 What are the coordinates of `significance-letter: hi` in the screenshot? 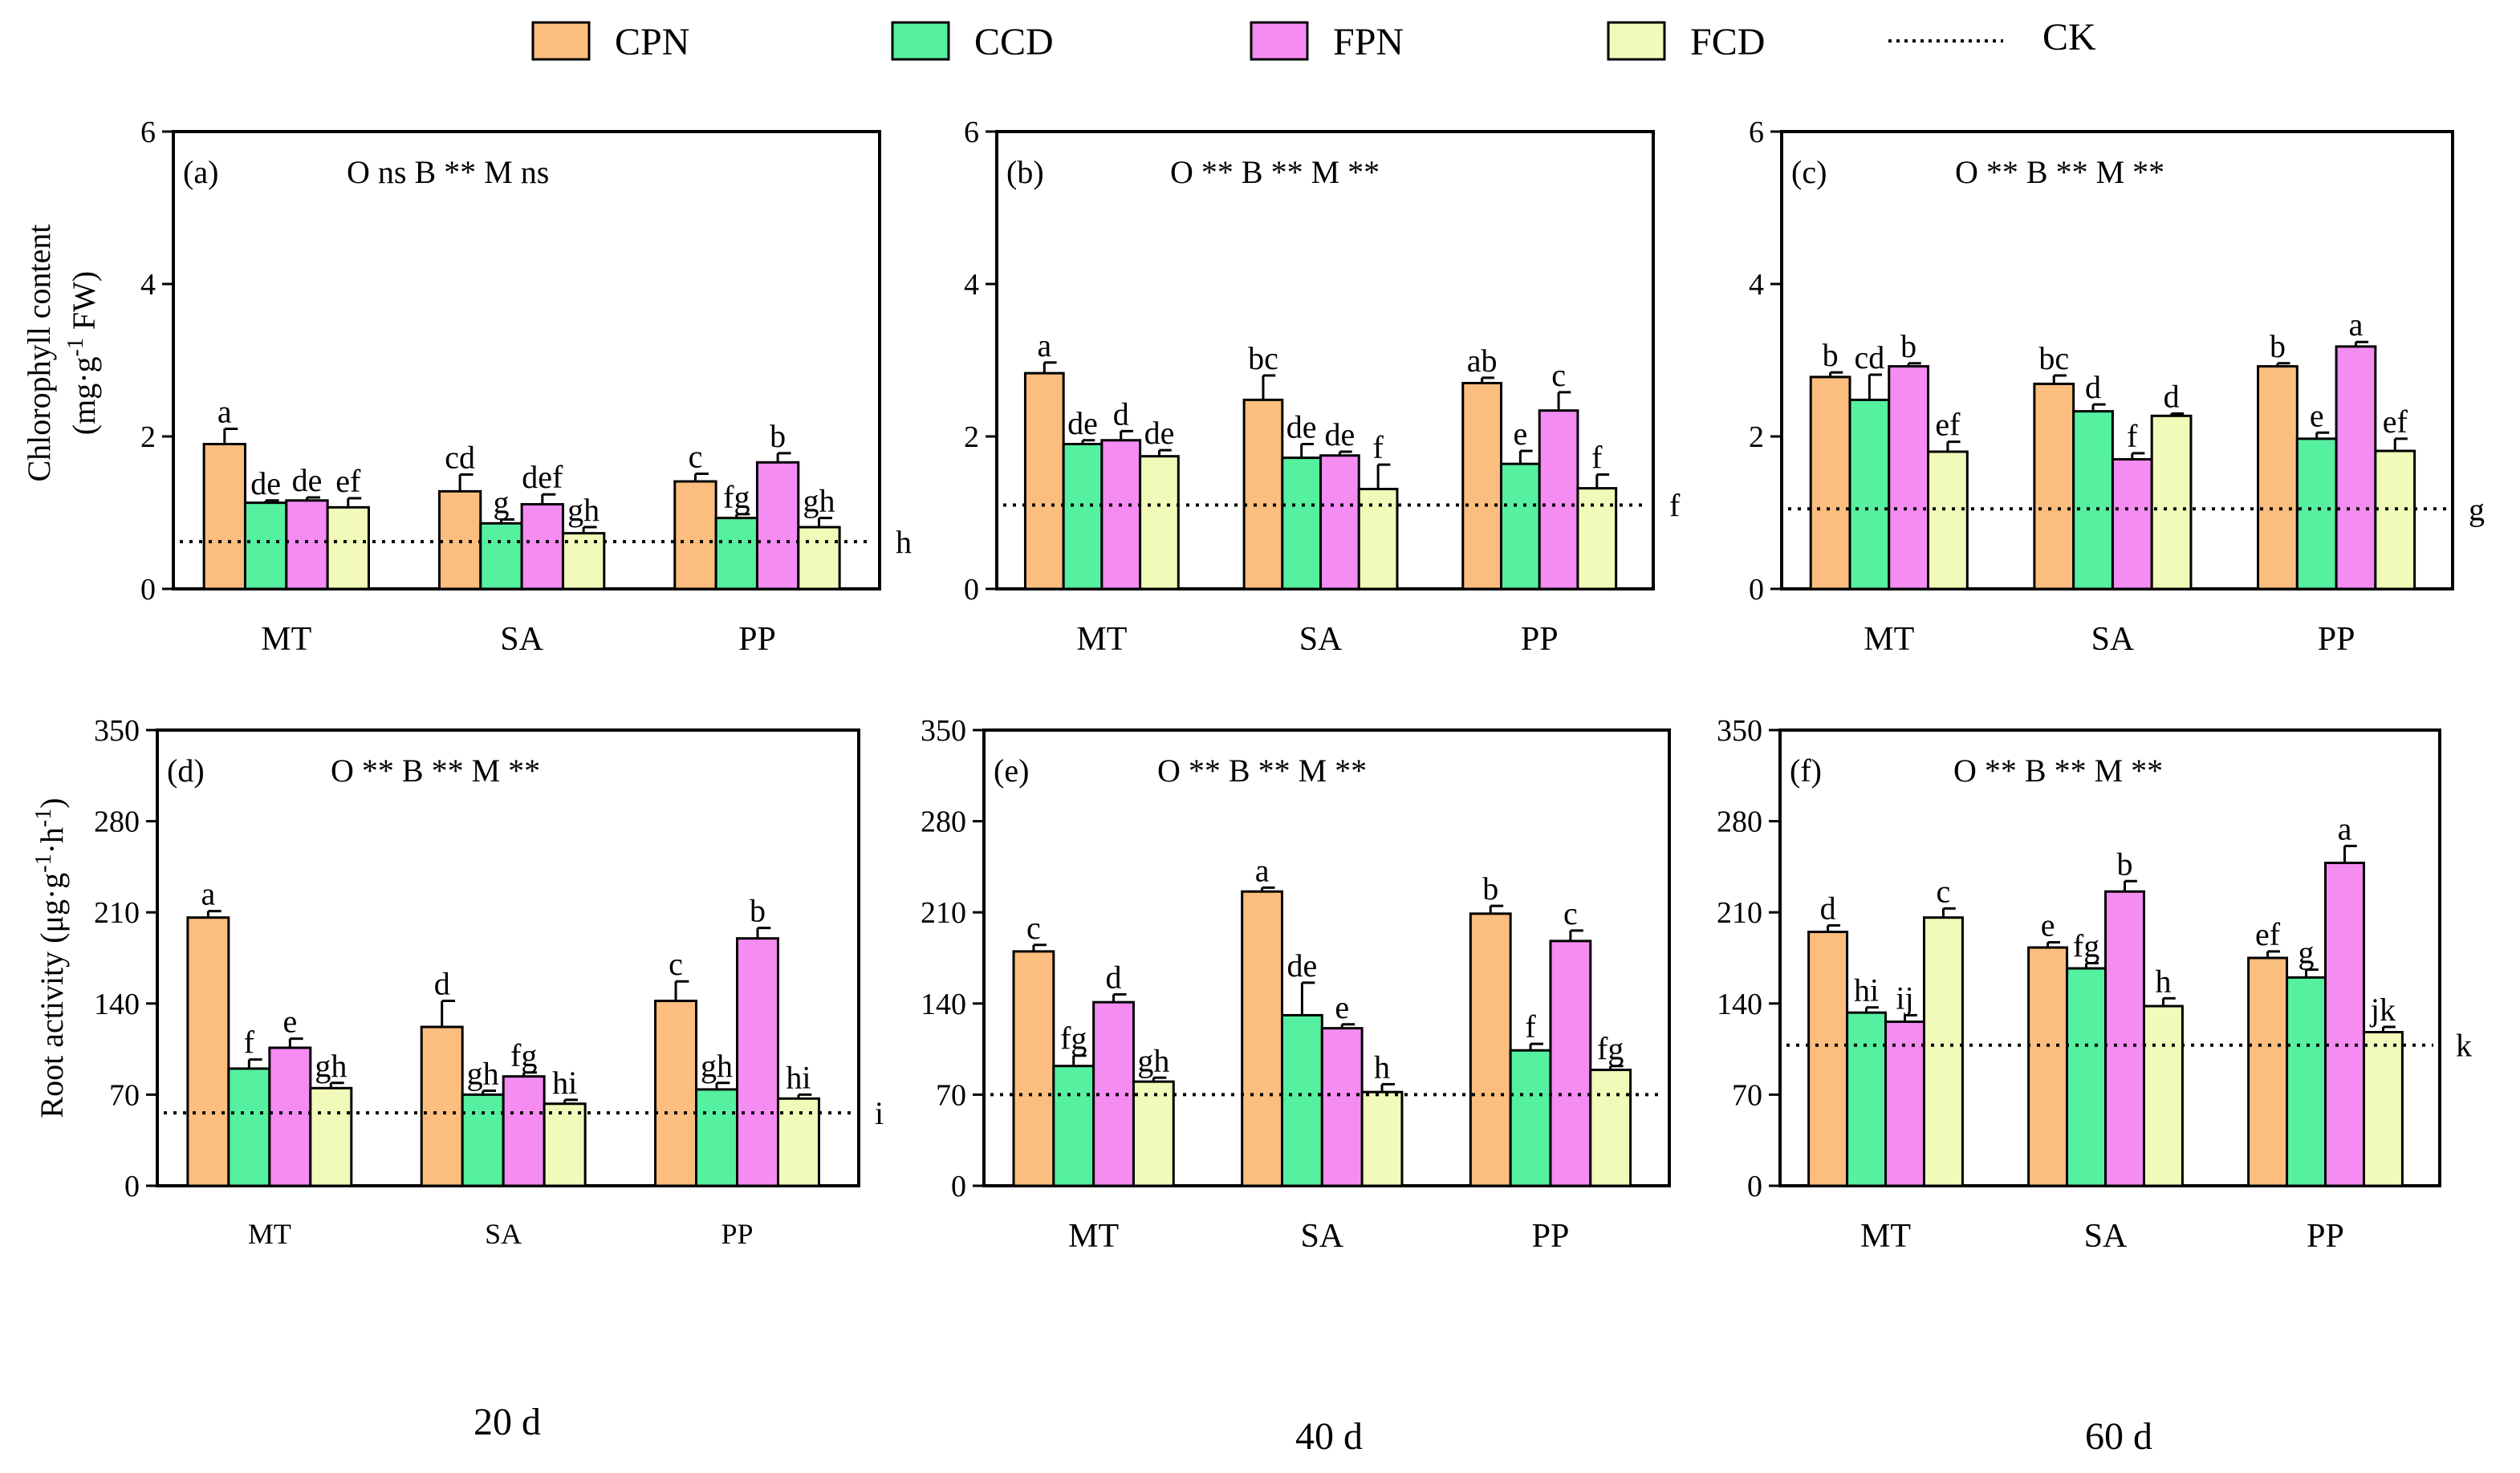 It's located at (799, 1077).